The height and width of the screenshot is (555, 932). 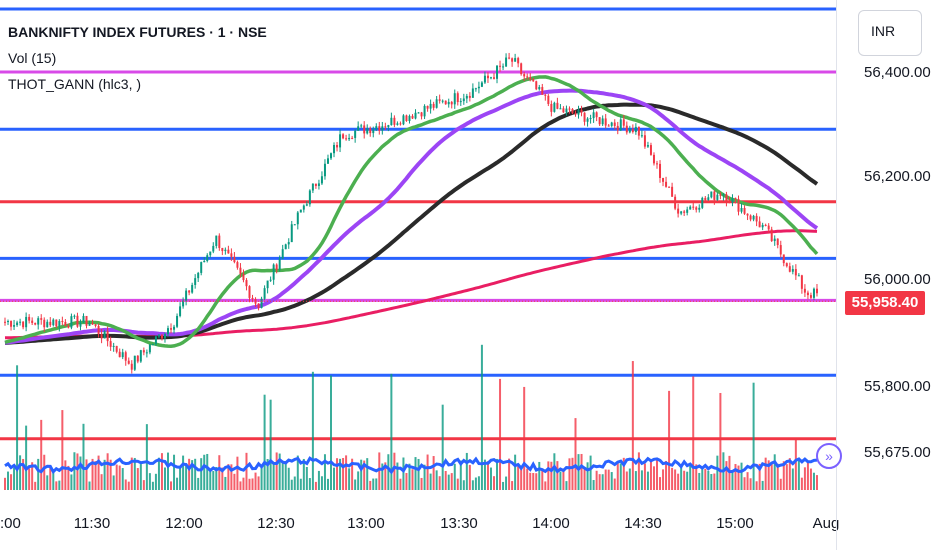 I want to click on currency-selector: INR, so click(x=890, y=33).